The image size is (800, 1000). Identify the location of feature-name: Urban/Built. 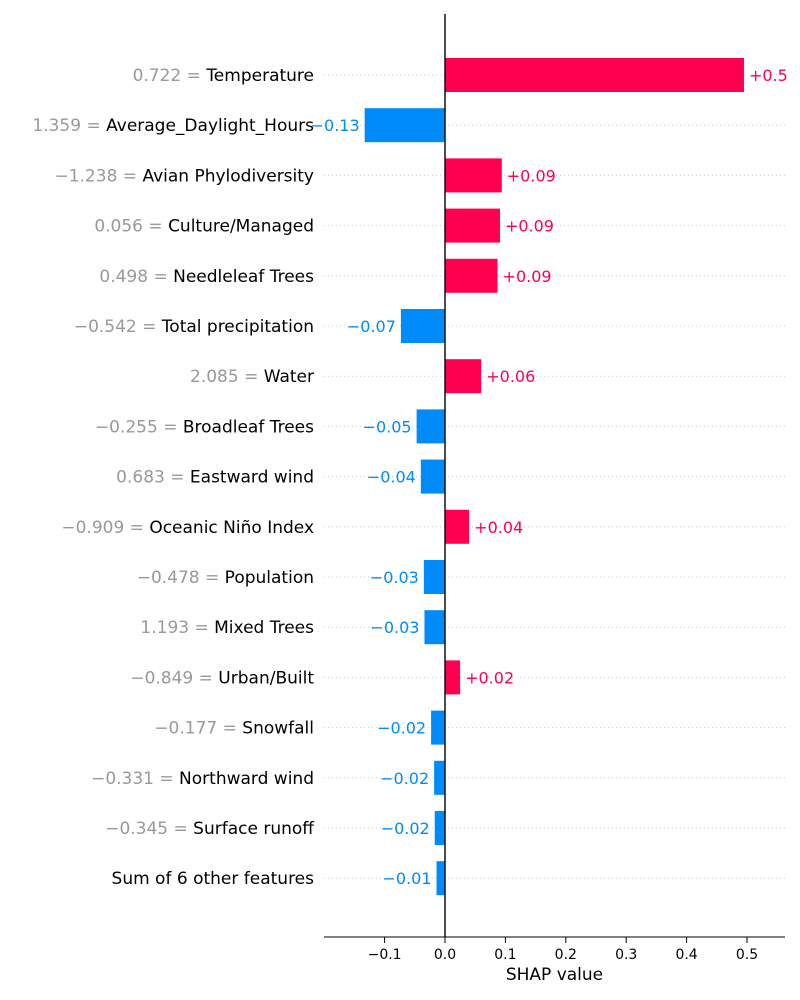
(266, 678).